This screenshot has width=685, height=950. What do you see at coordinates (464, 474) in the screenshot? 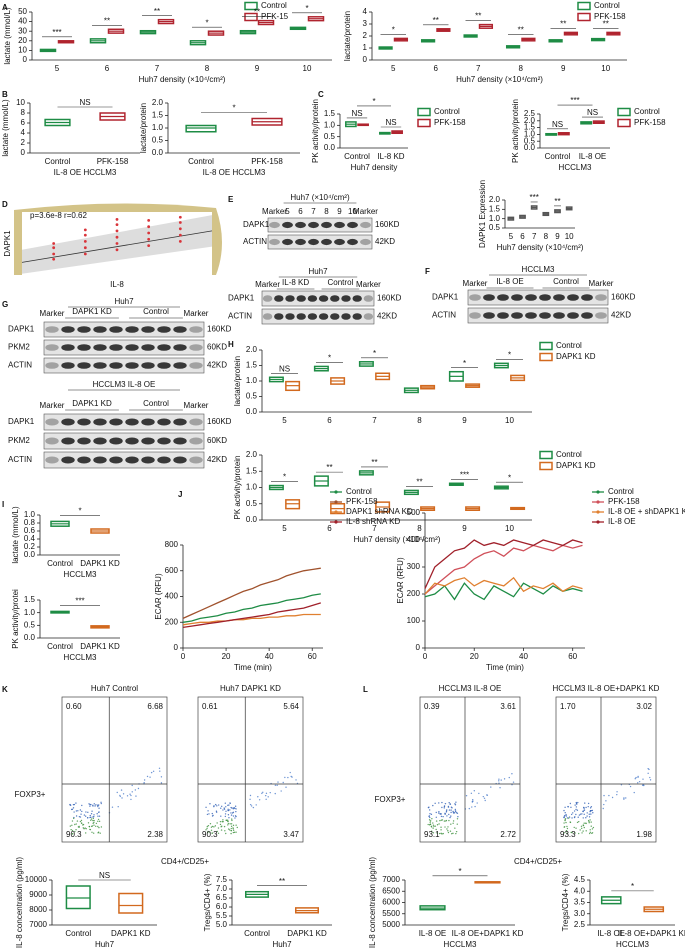
I see `sig-label: ***` at bounding box center [464, 474].